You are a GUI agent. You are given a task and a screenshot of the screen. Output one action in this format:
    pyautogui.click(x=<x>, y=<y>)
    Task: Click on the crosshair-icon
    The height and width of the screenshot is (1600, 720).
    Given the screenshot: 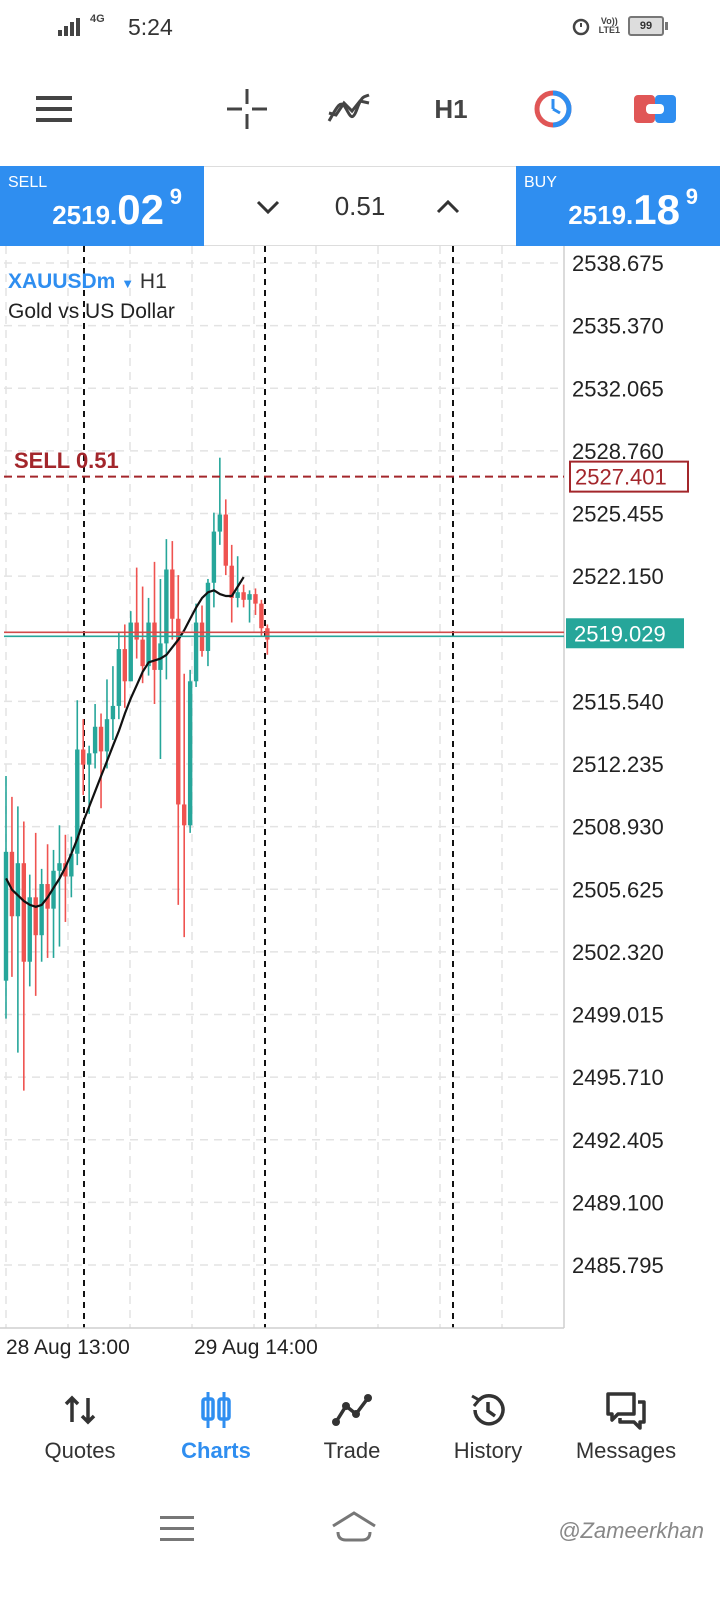 What is the action you would take?
    pyautogui.click(x=247, y=109)
    